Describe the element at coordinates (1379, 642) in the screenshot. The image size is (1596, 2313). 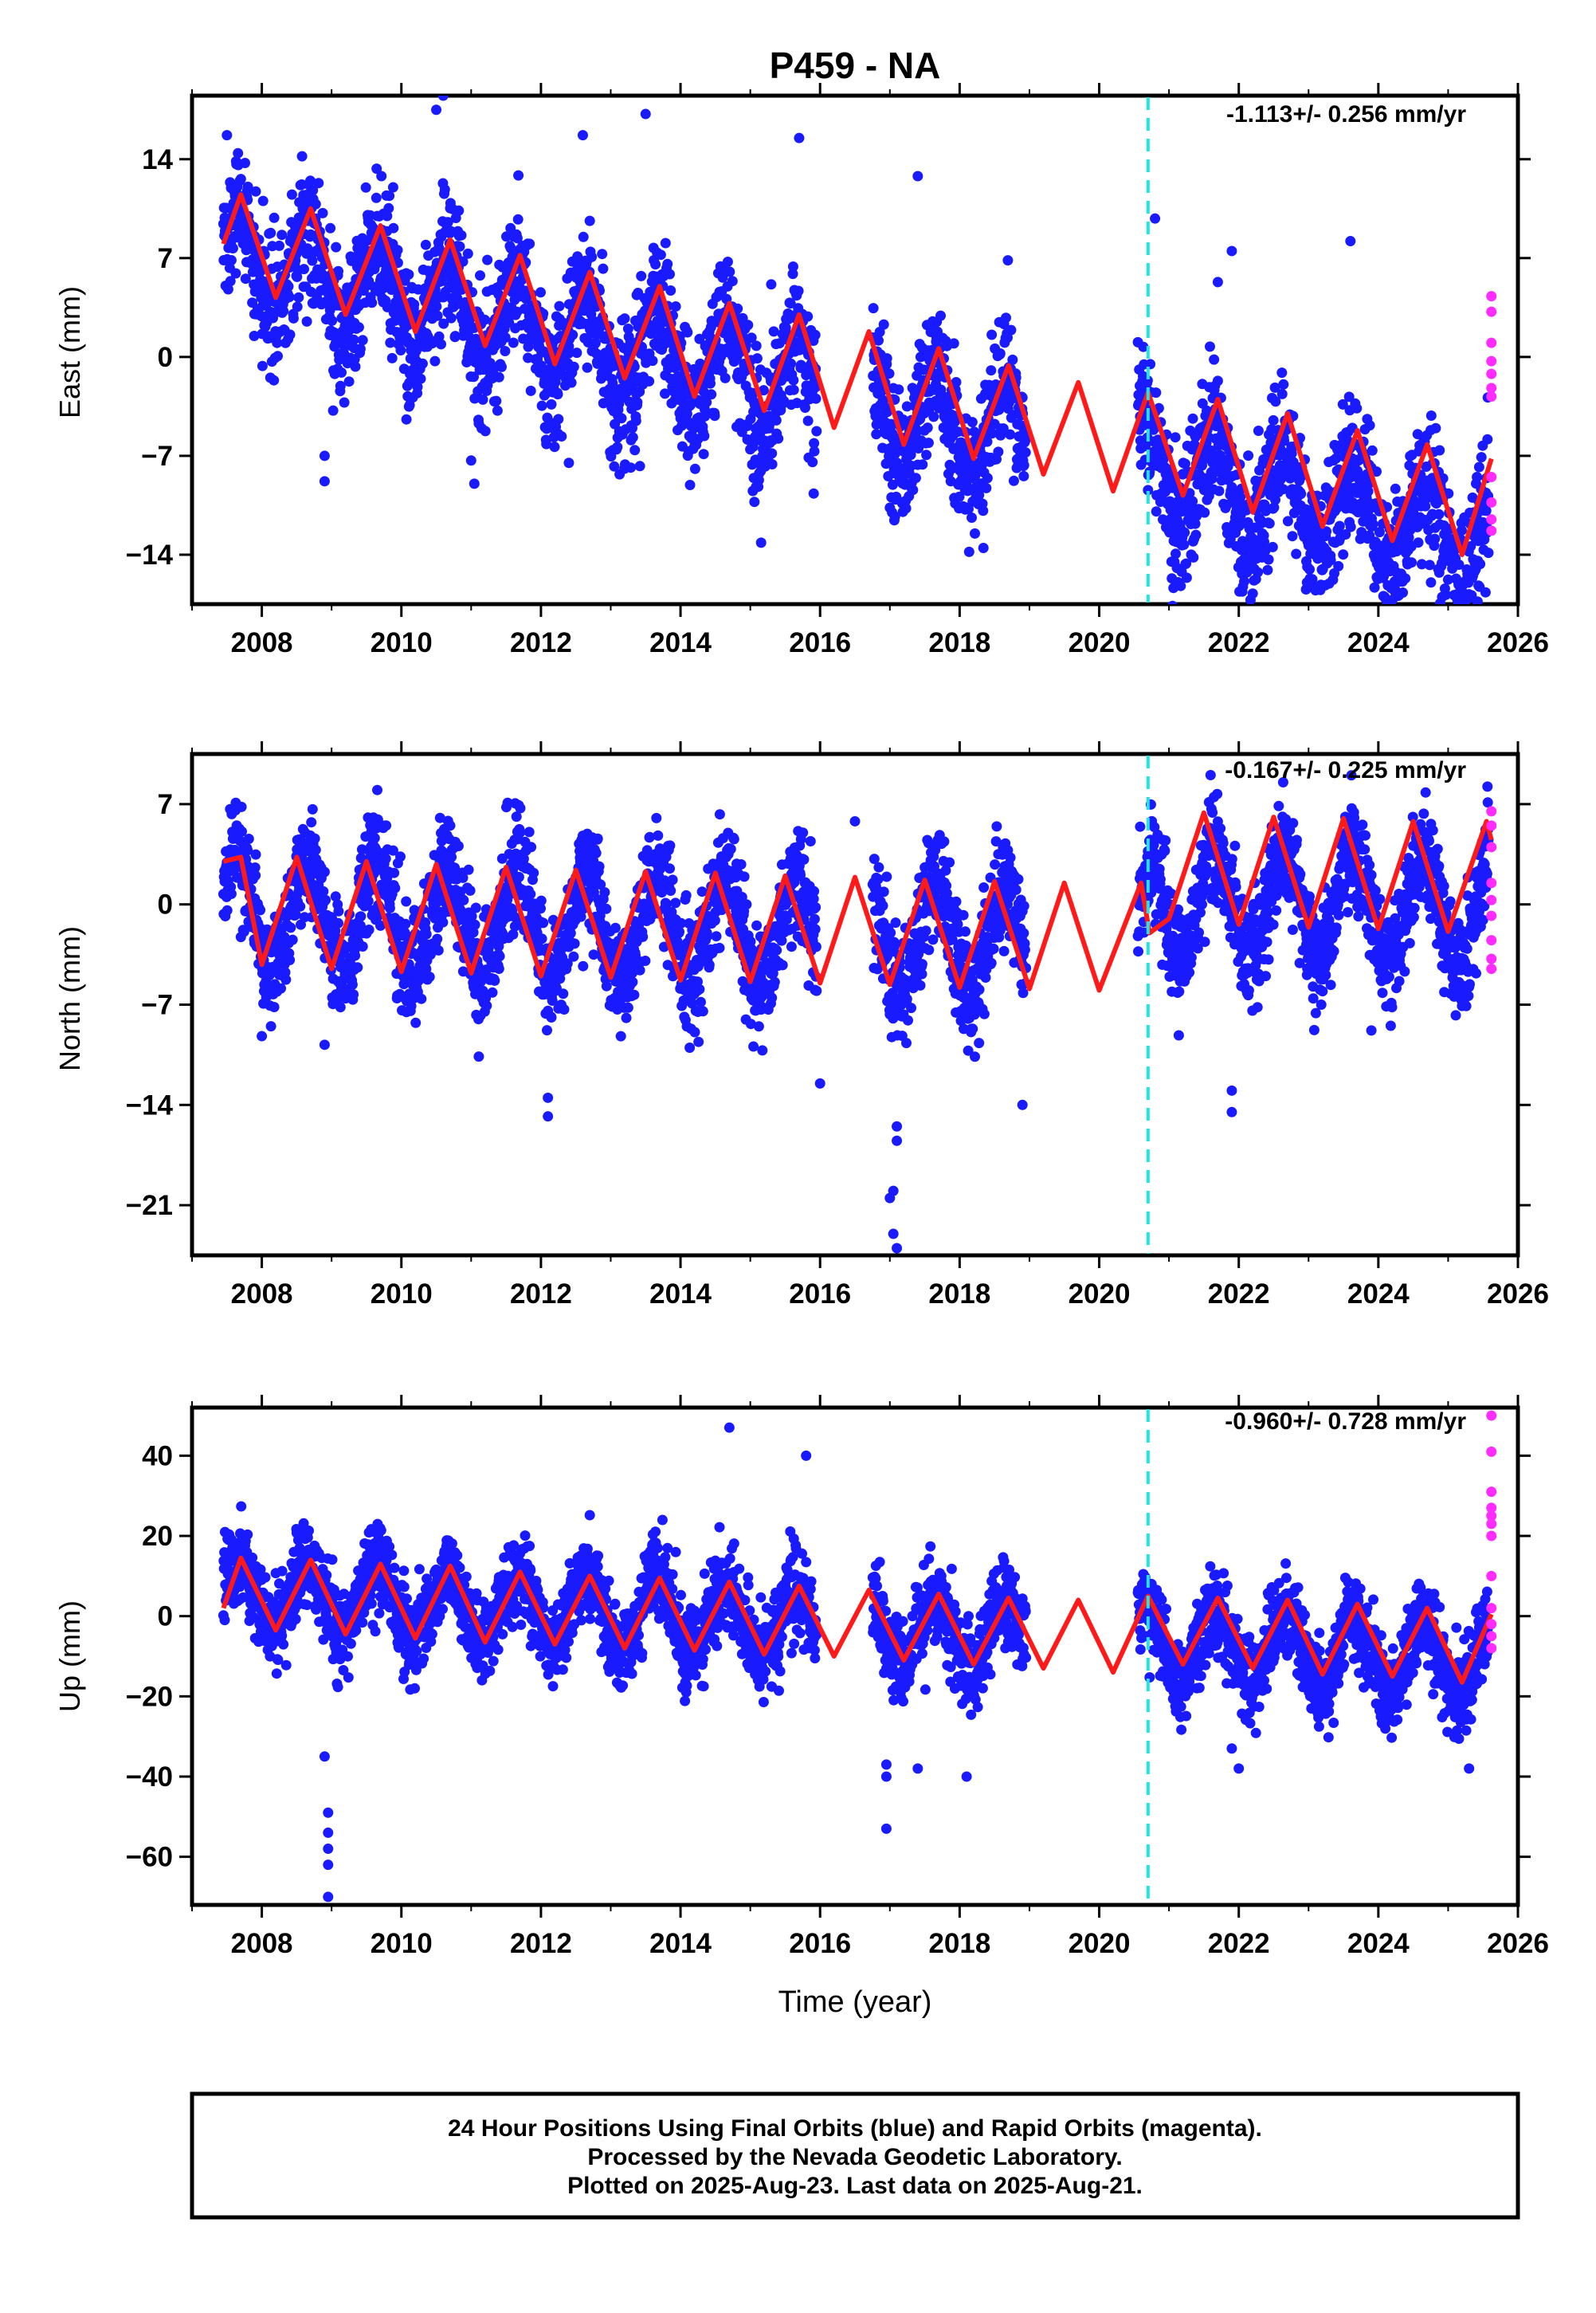
I see `east-x-tick-label: 2024` at that location.